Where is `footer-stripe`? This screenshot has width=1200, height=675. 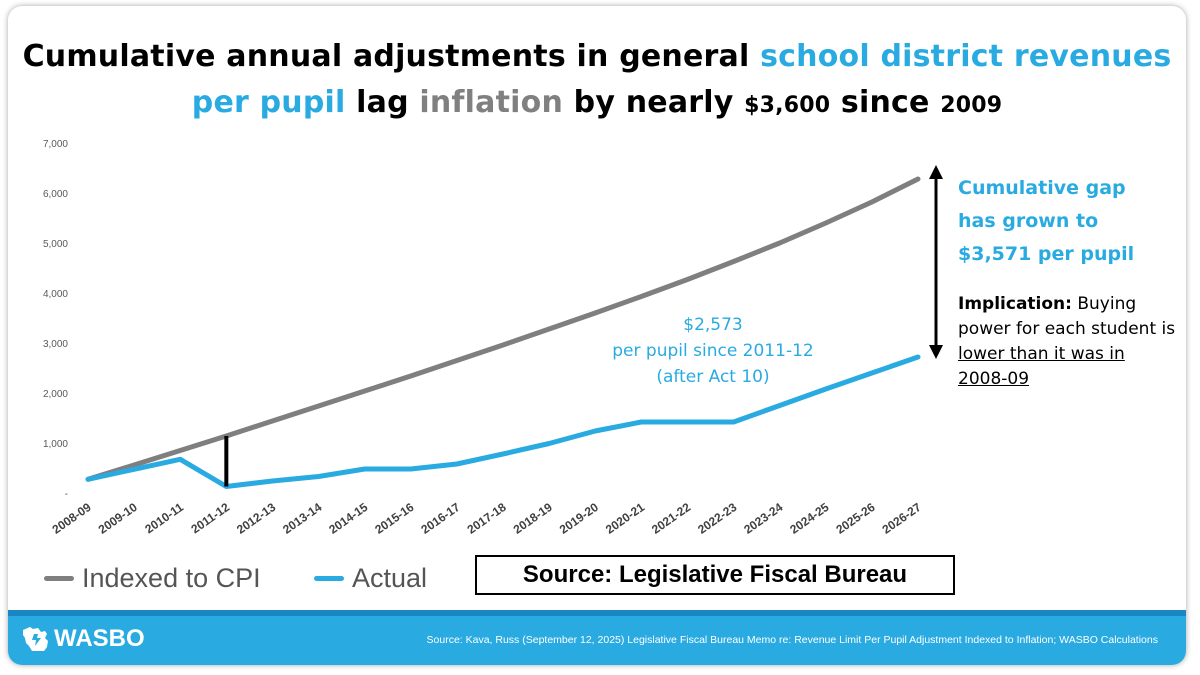 footer-stripe is located at coordinates (597, 613).